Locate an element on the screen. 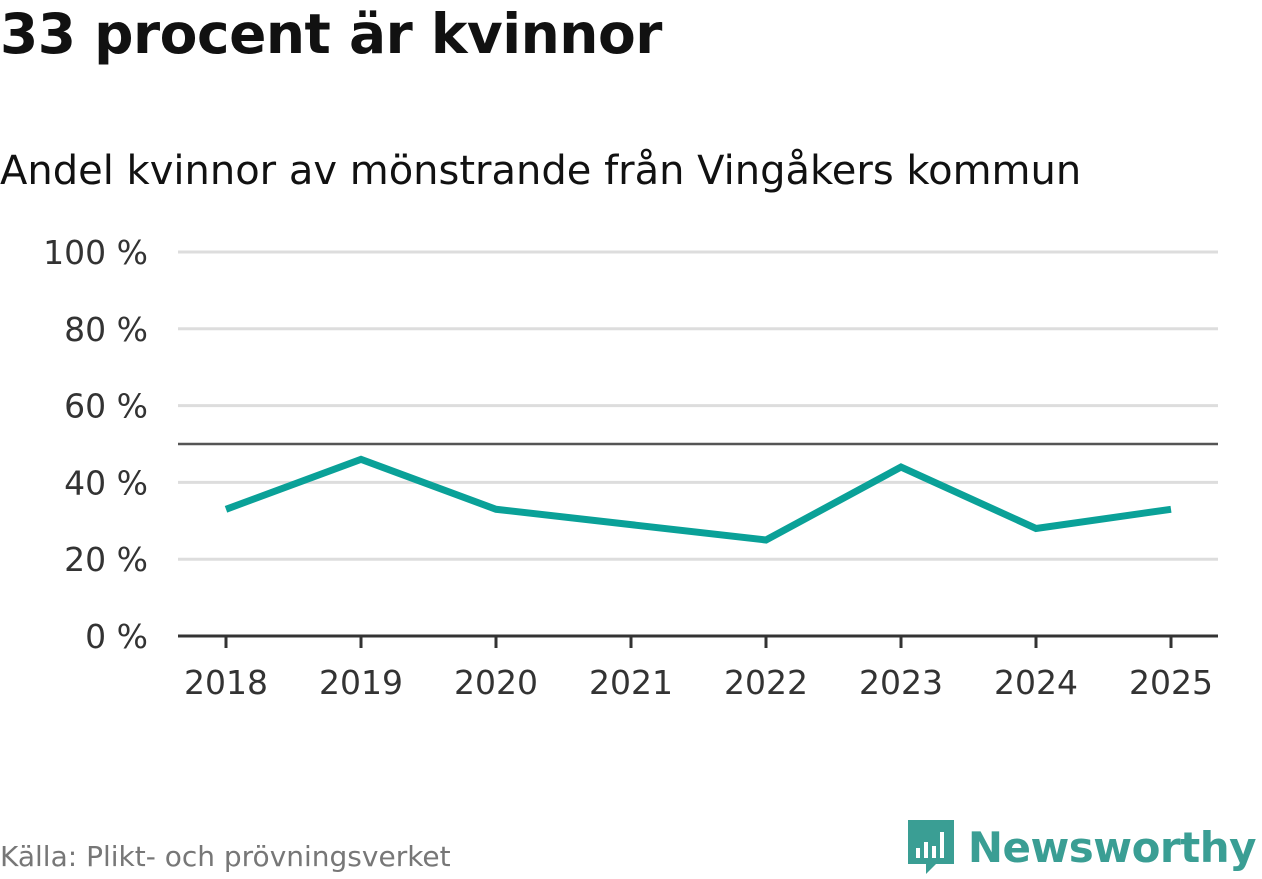 This screenshot has width=1262, height=879. chart-title: 33 procent är kvinnor is located at coordinates (331, 34).